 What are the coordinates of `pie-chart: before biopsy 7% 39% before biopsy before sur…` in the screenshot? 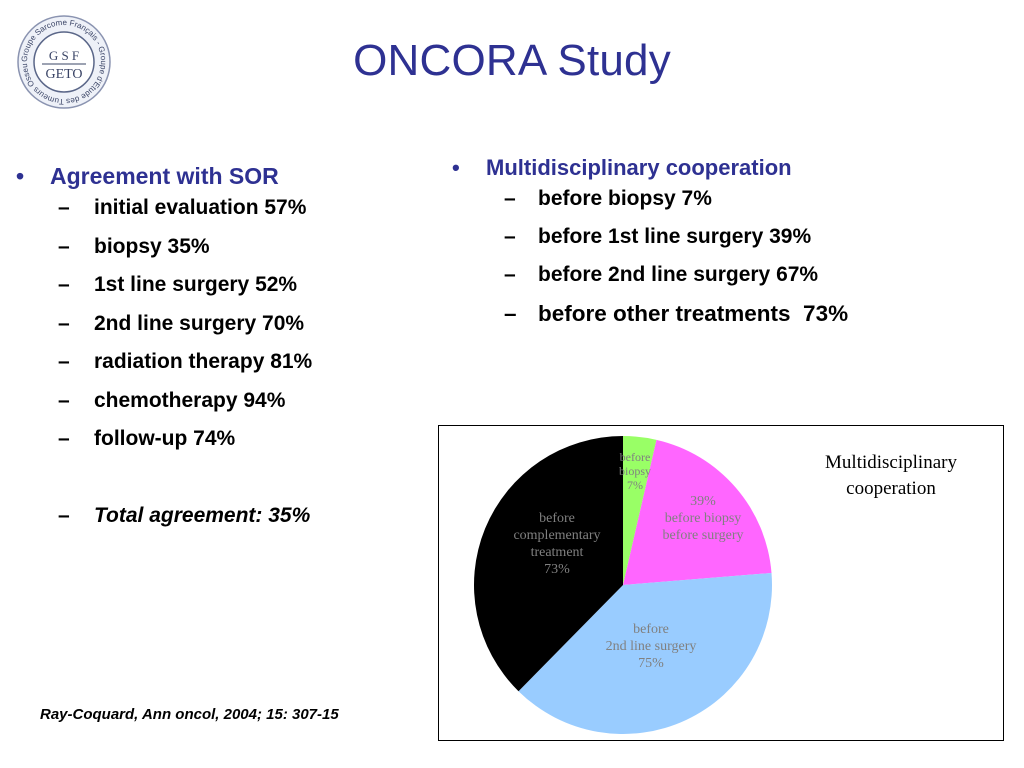 It's located at (623, 585).